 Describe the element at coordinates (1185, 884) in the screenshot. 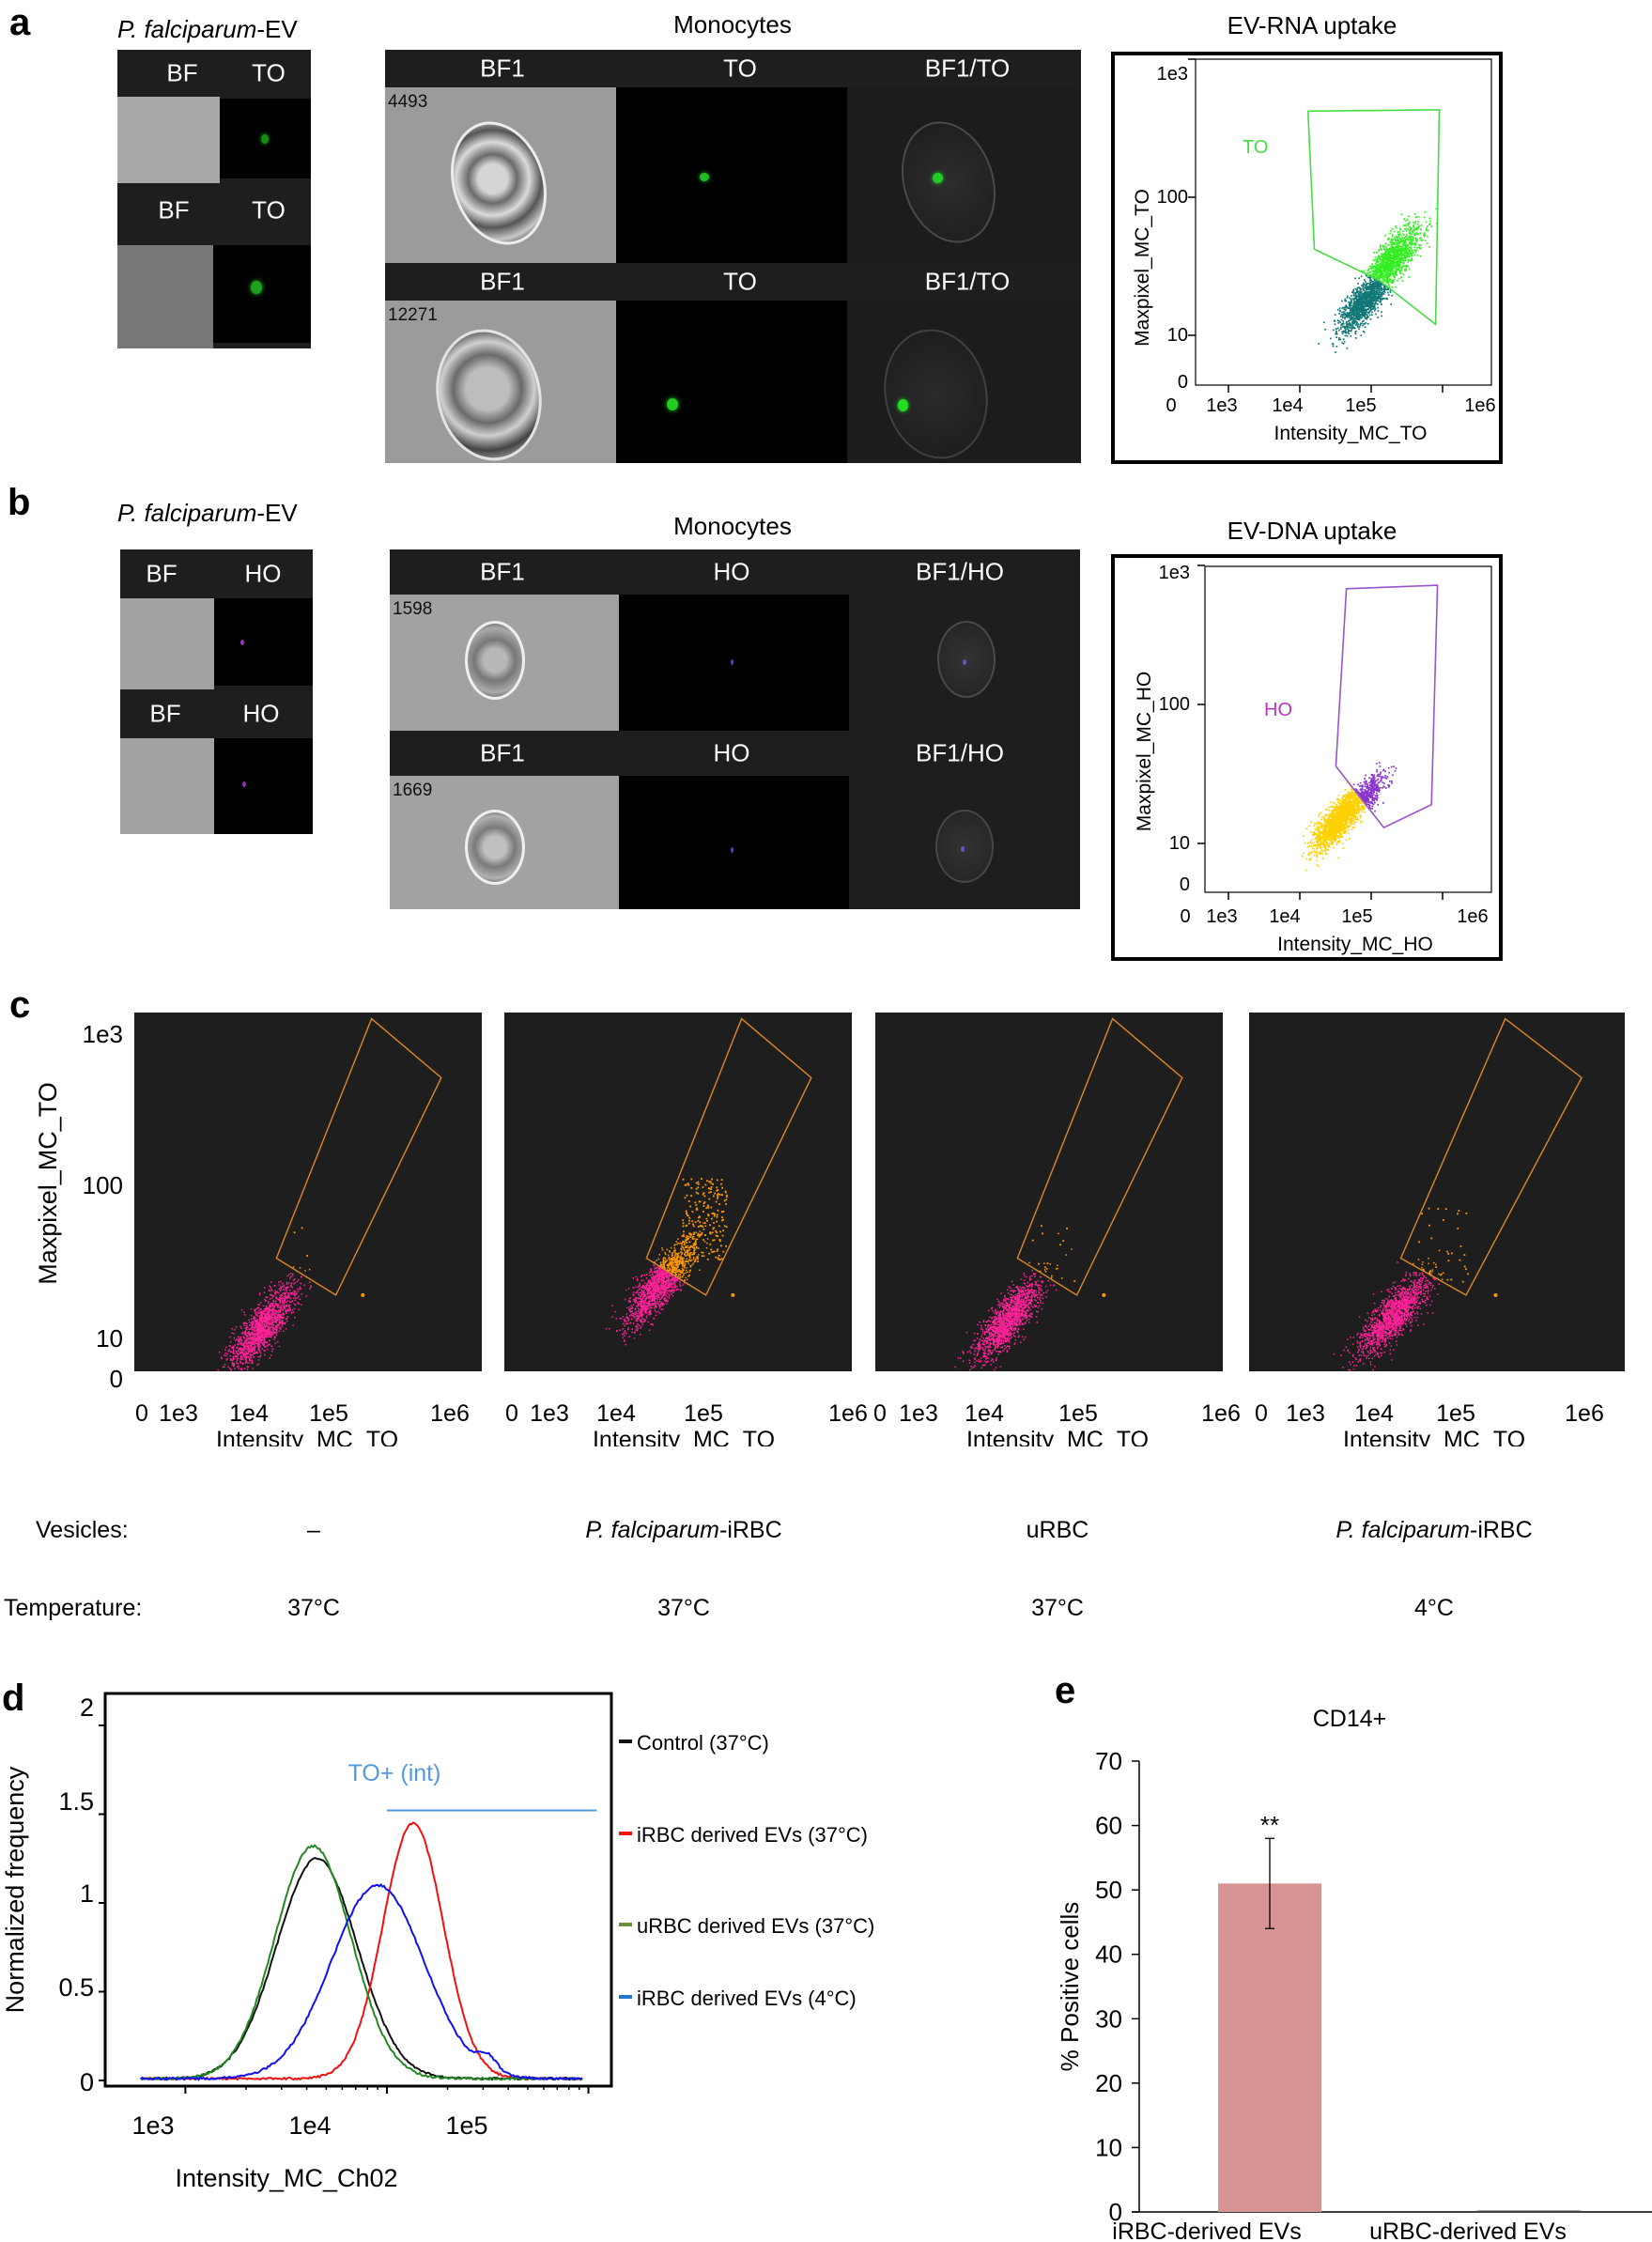

I see `y-tick: 0` at that location.